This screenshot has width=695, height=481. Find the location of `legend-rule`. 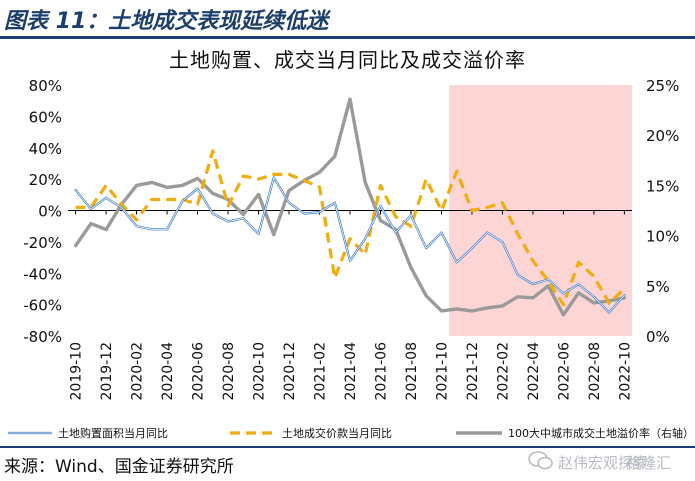

legend-rule is located at coordinates (347, 447).